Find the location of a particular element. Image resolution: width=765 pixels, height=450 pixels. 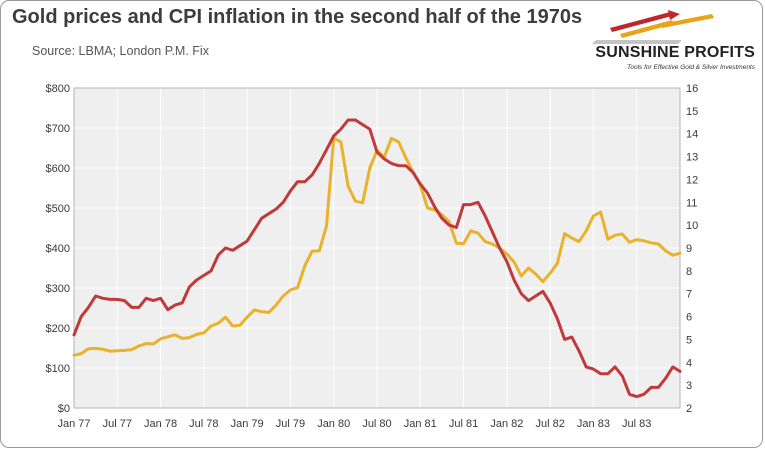

right-axis-tick-label: 13 is located at coordinates (692, 158).